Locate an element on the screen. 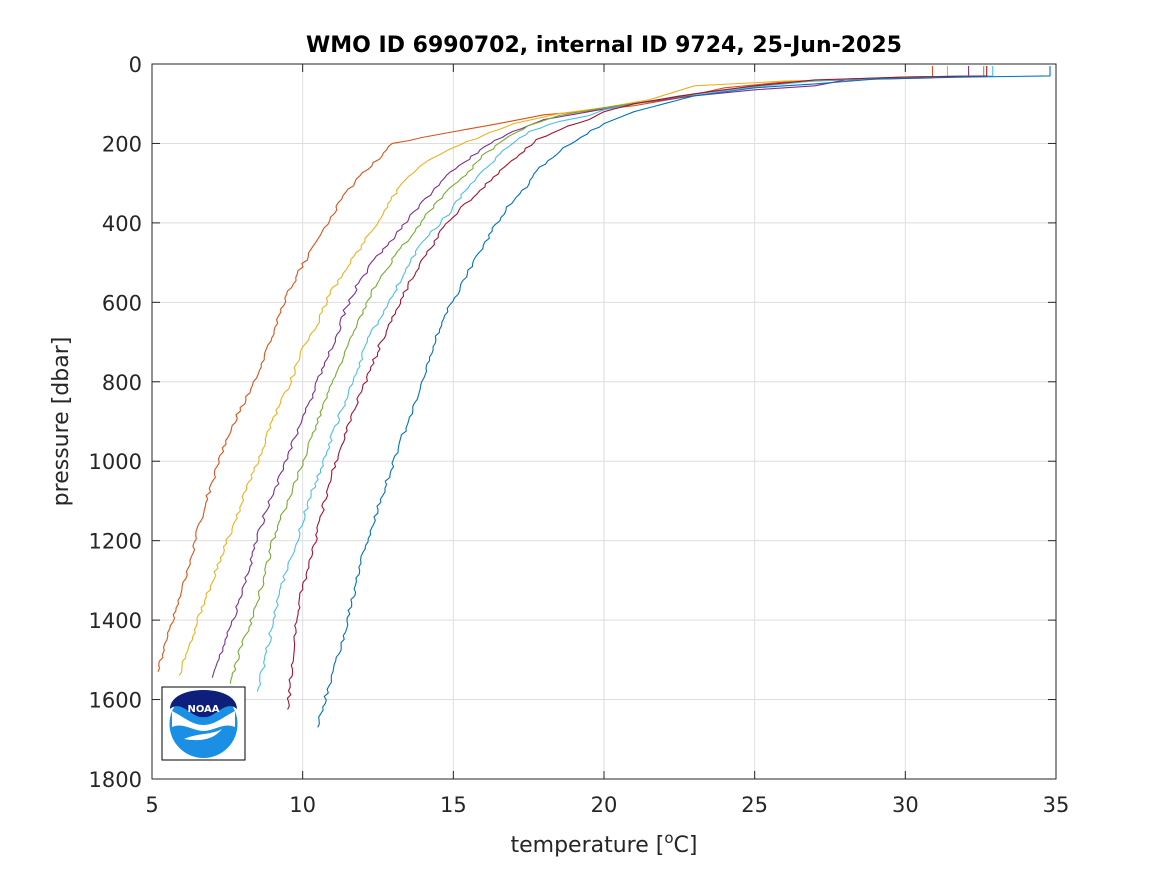  x-tick-label: 35 is located at coordinates (1056, 805).